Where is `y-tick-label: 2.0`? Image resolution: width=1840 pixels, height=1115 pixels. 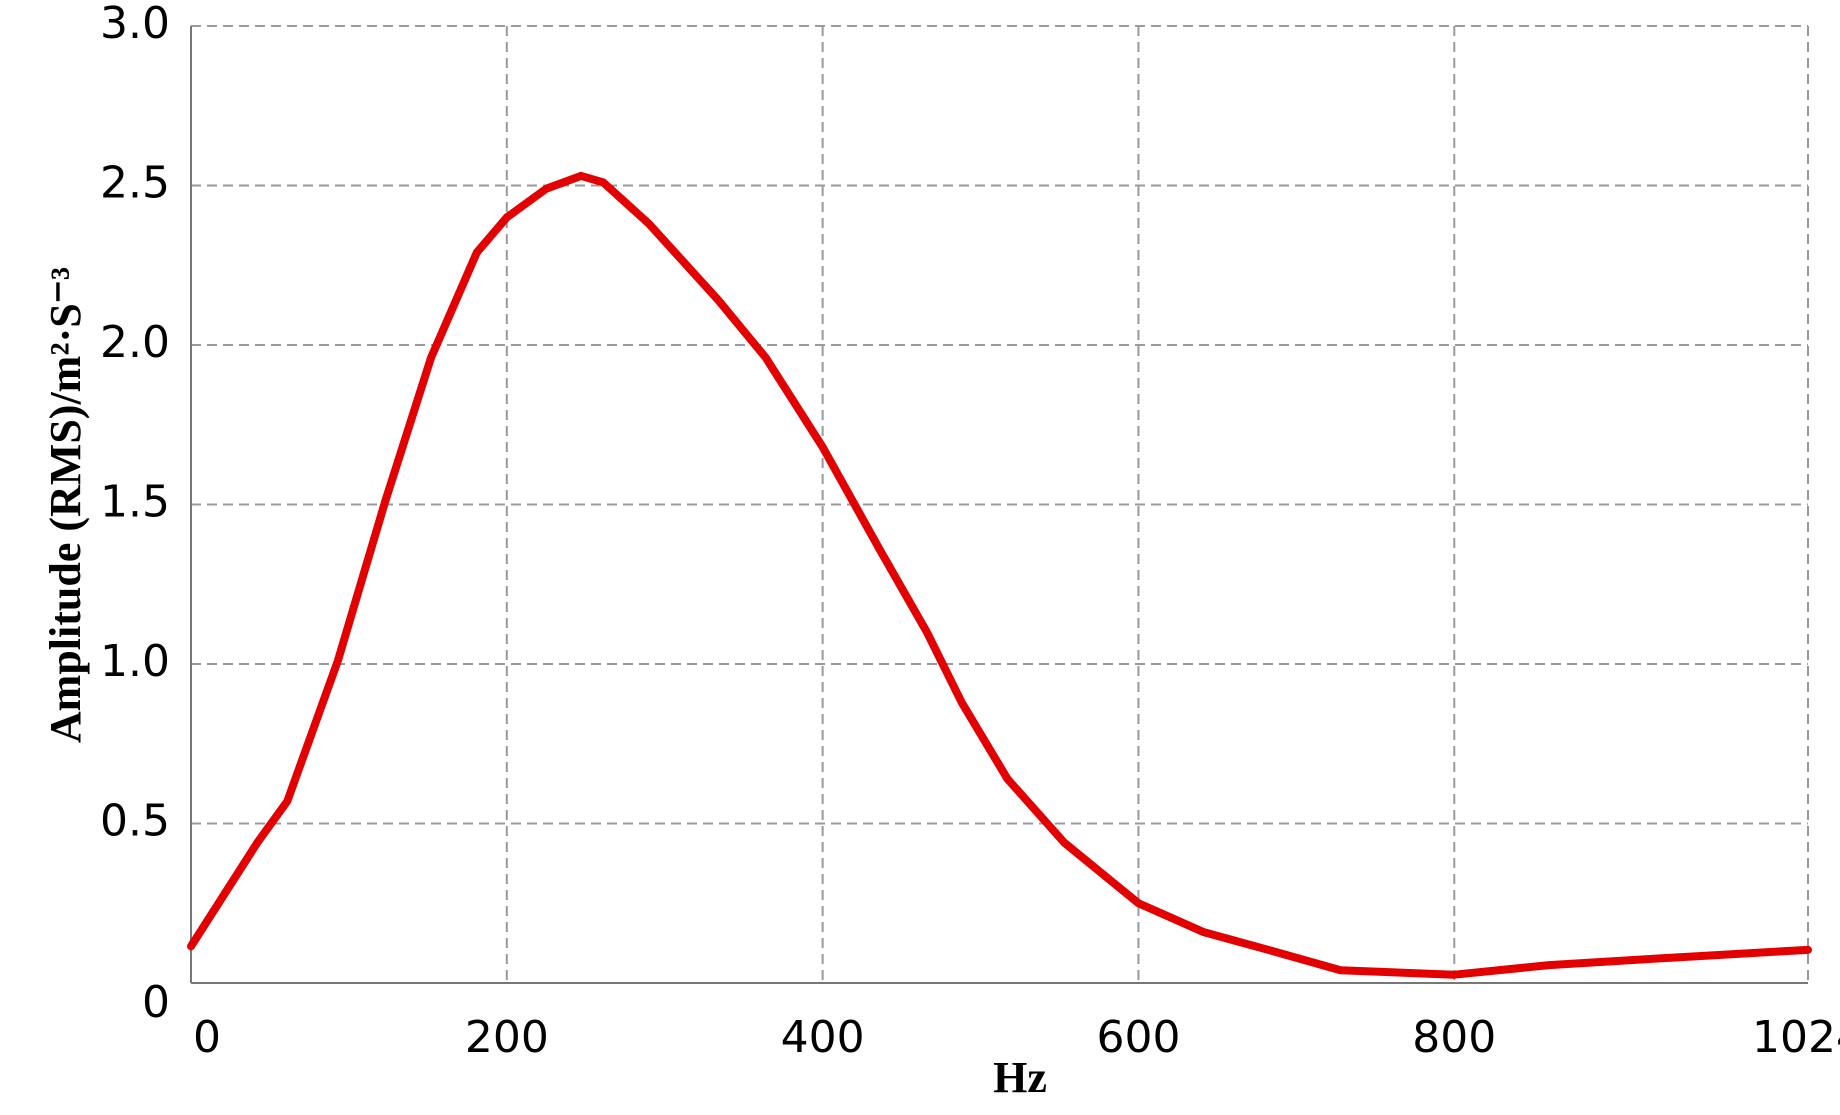
y-tick-label: 2.0 is located at coordinates (135, 342).